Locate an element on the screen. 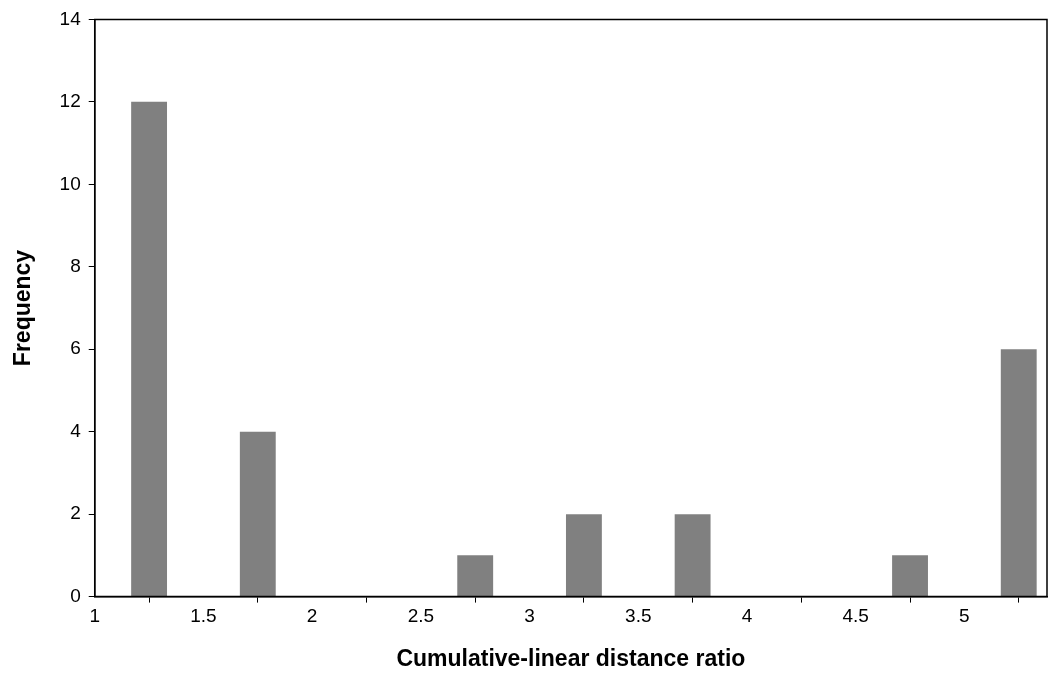  y-tick-label: 0 is located at coordinates (75, 595).